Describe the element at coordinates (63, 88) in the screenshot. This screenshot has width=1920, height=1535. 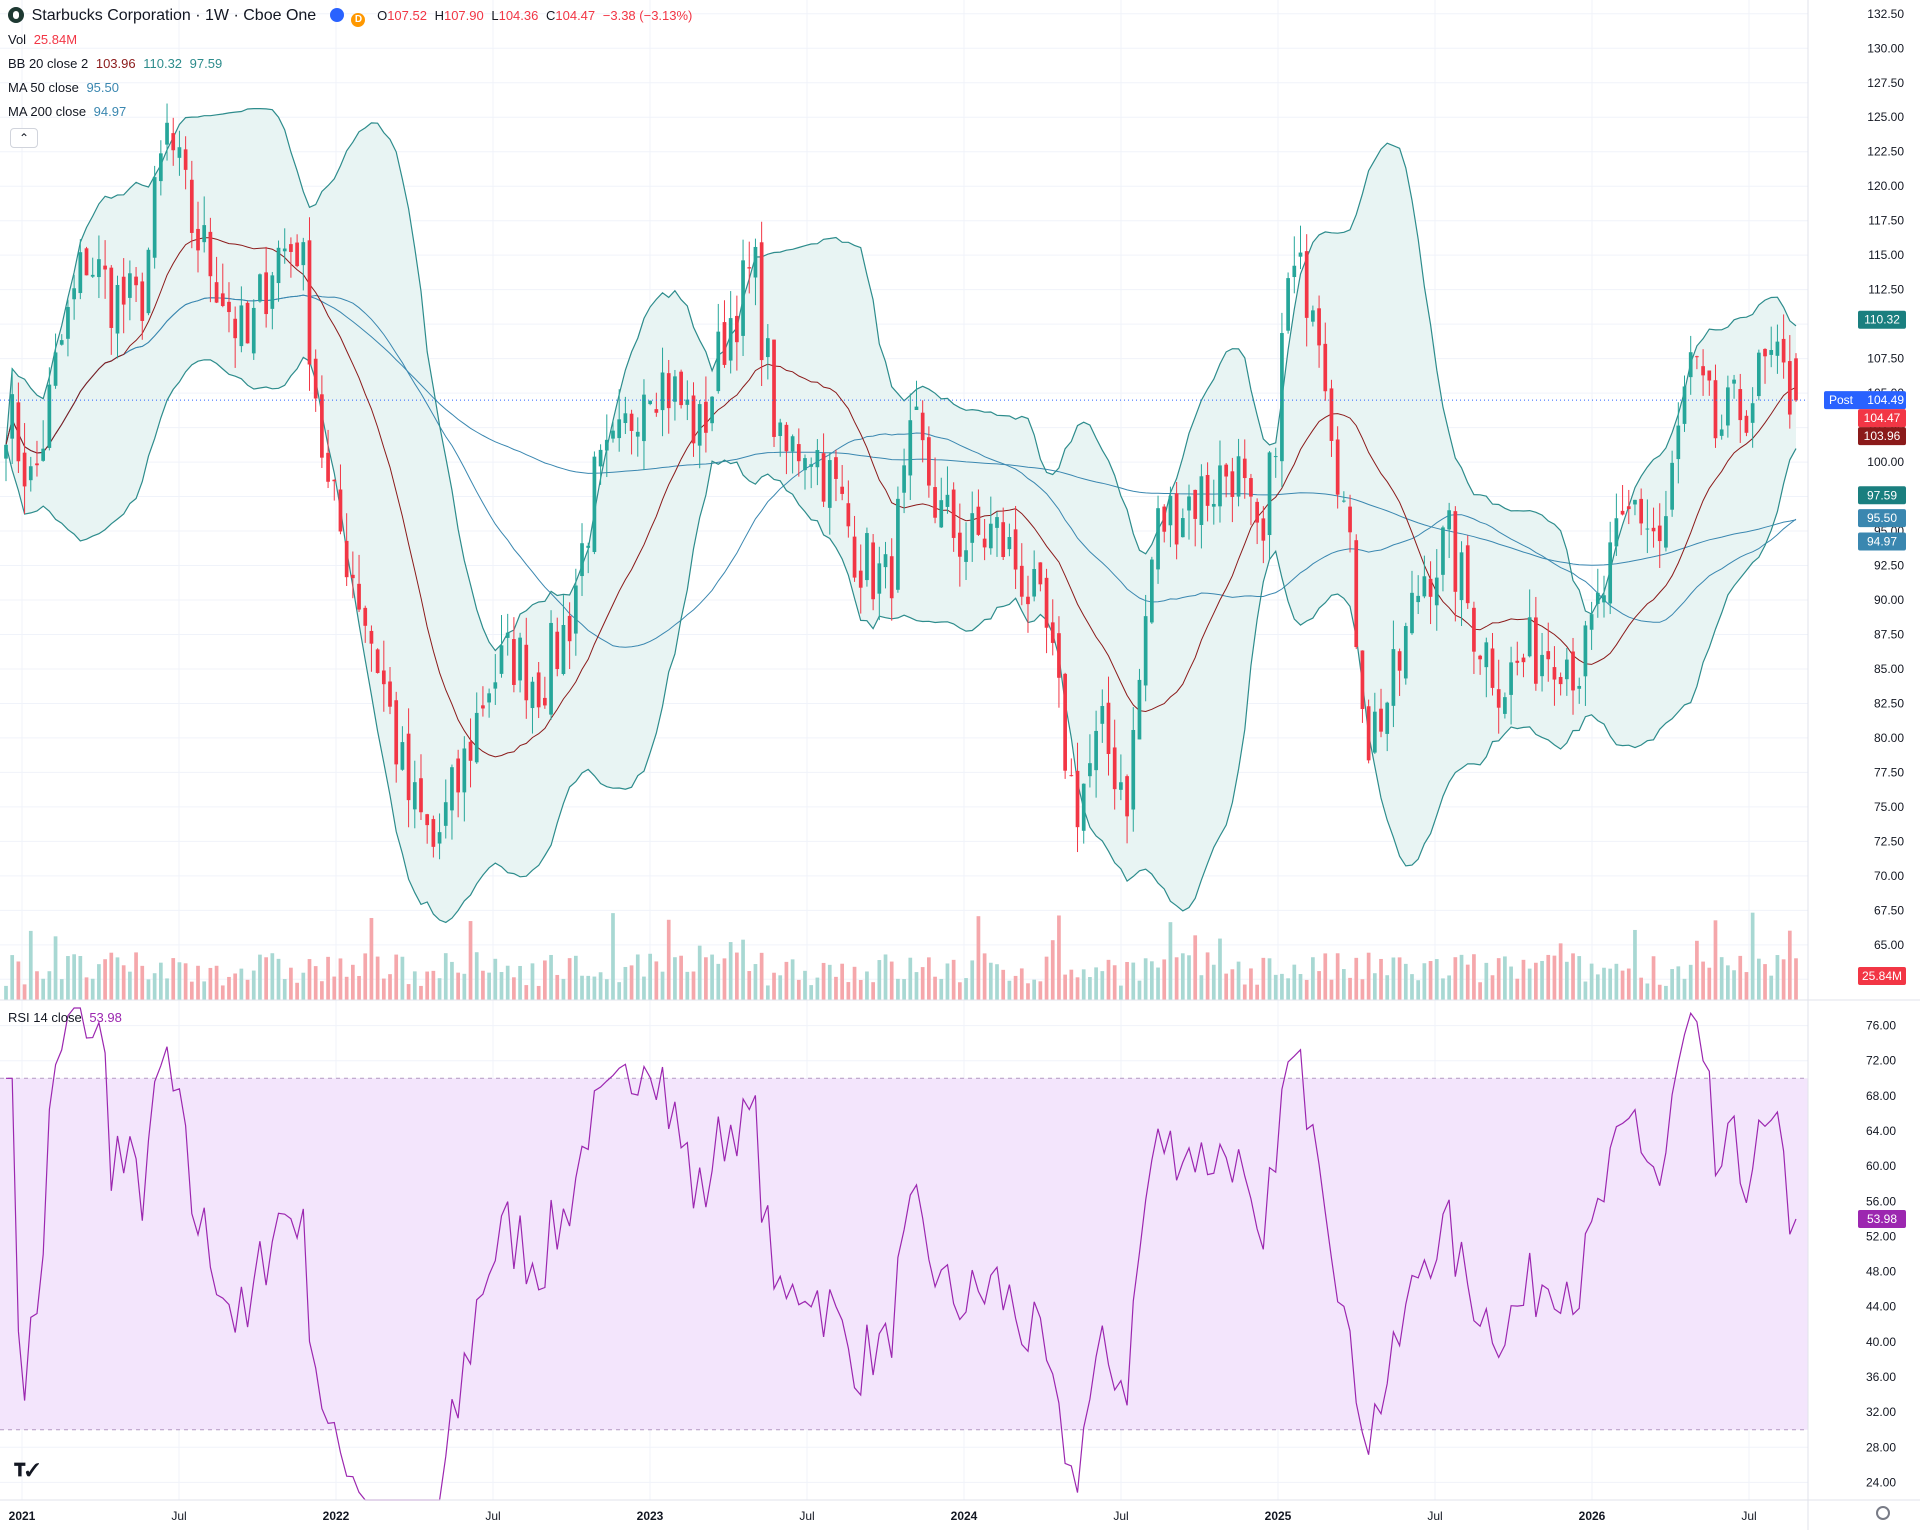
I see `ma50-legend: MA 50 close 95.50` at that location.